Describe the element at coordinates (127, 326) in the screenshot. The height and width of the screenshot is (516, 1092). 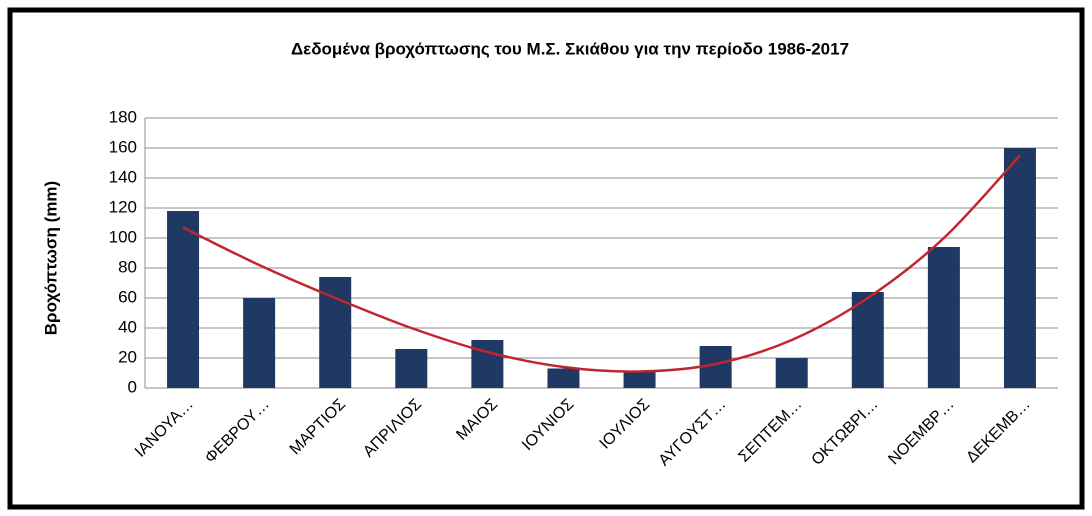
I see `y-tick-label: 40` at that location.